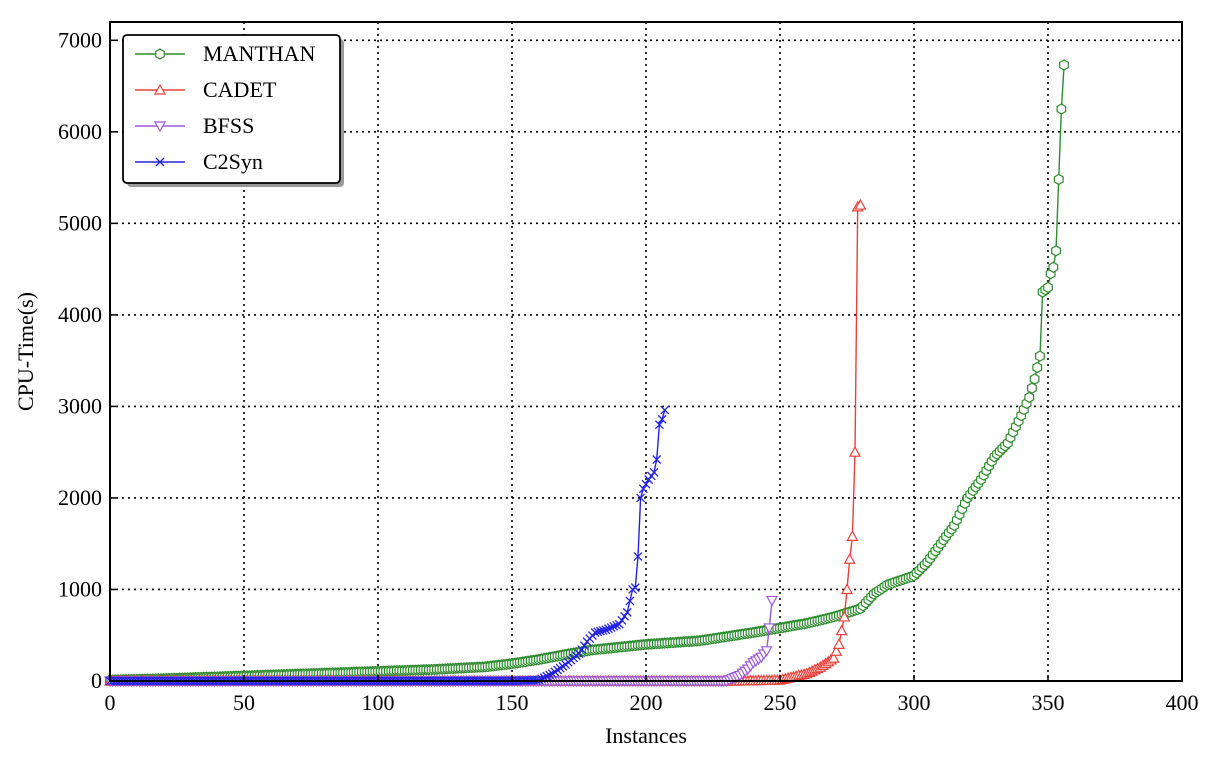 This screenshot has height=763, width=1216. I want to click on y-tick-label: 2000, so click(80, 497).